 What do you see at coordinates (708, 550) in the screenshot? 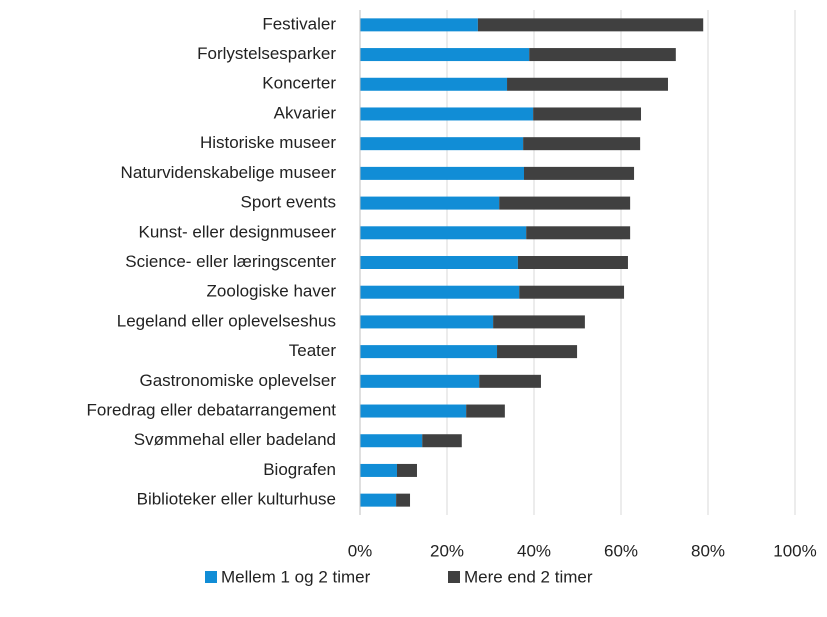
I see `x-tick-label: 80%` at bounding box center [708, 550].